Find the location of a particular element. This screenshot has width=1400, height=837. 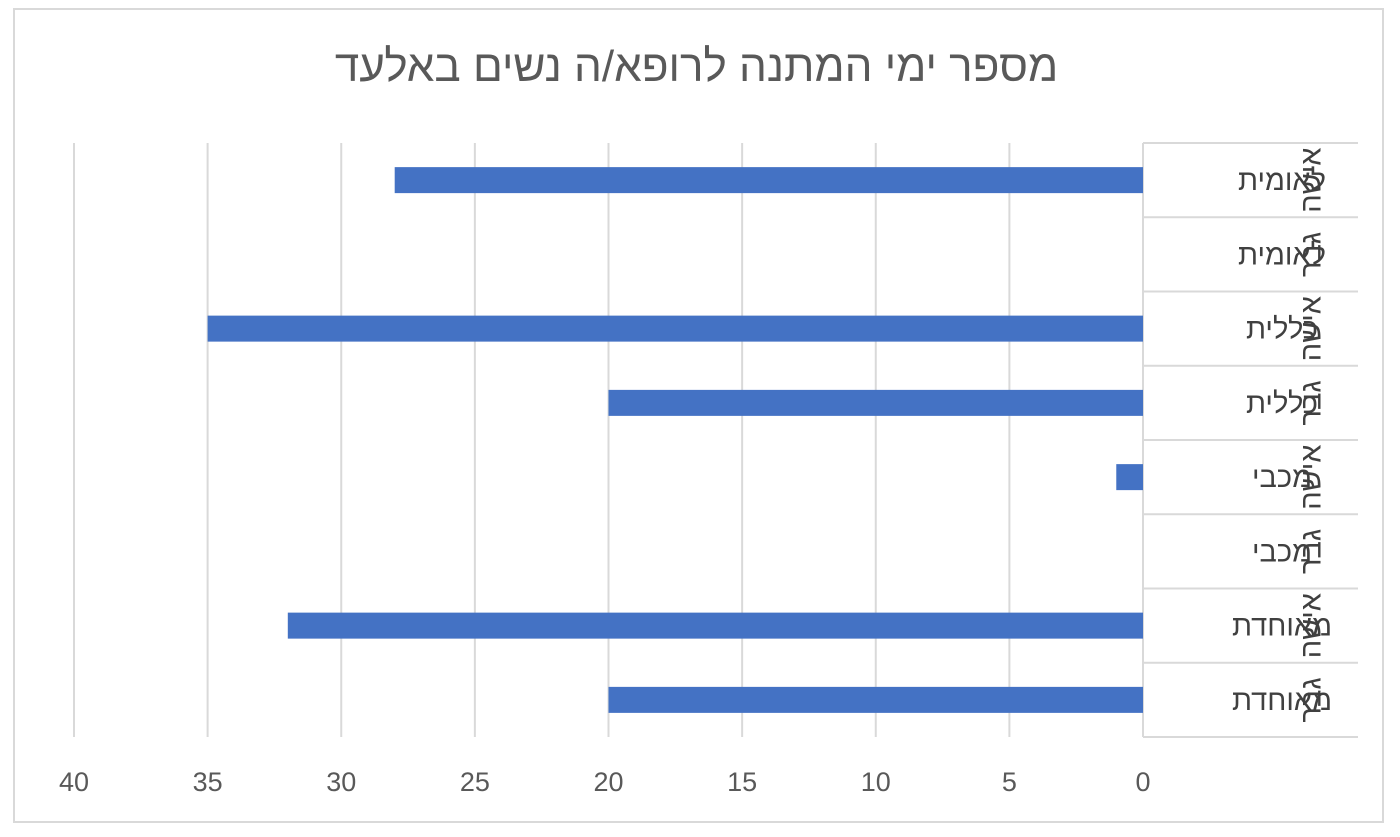

x-tick-label: 15 is located at coordinates (742, 782).